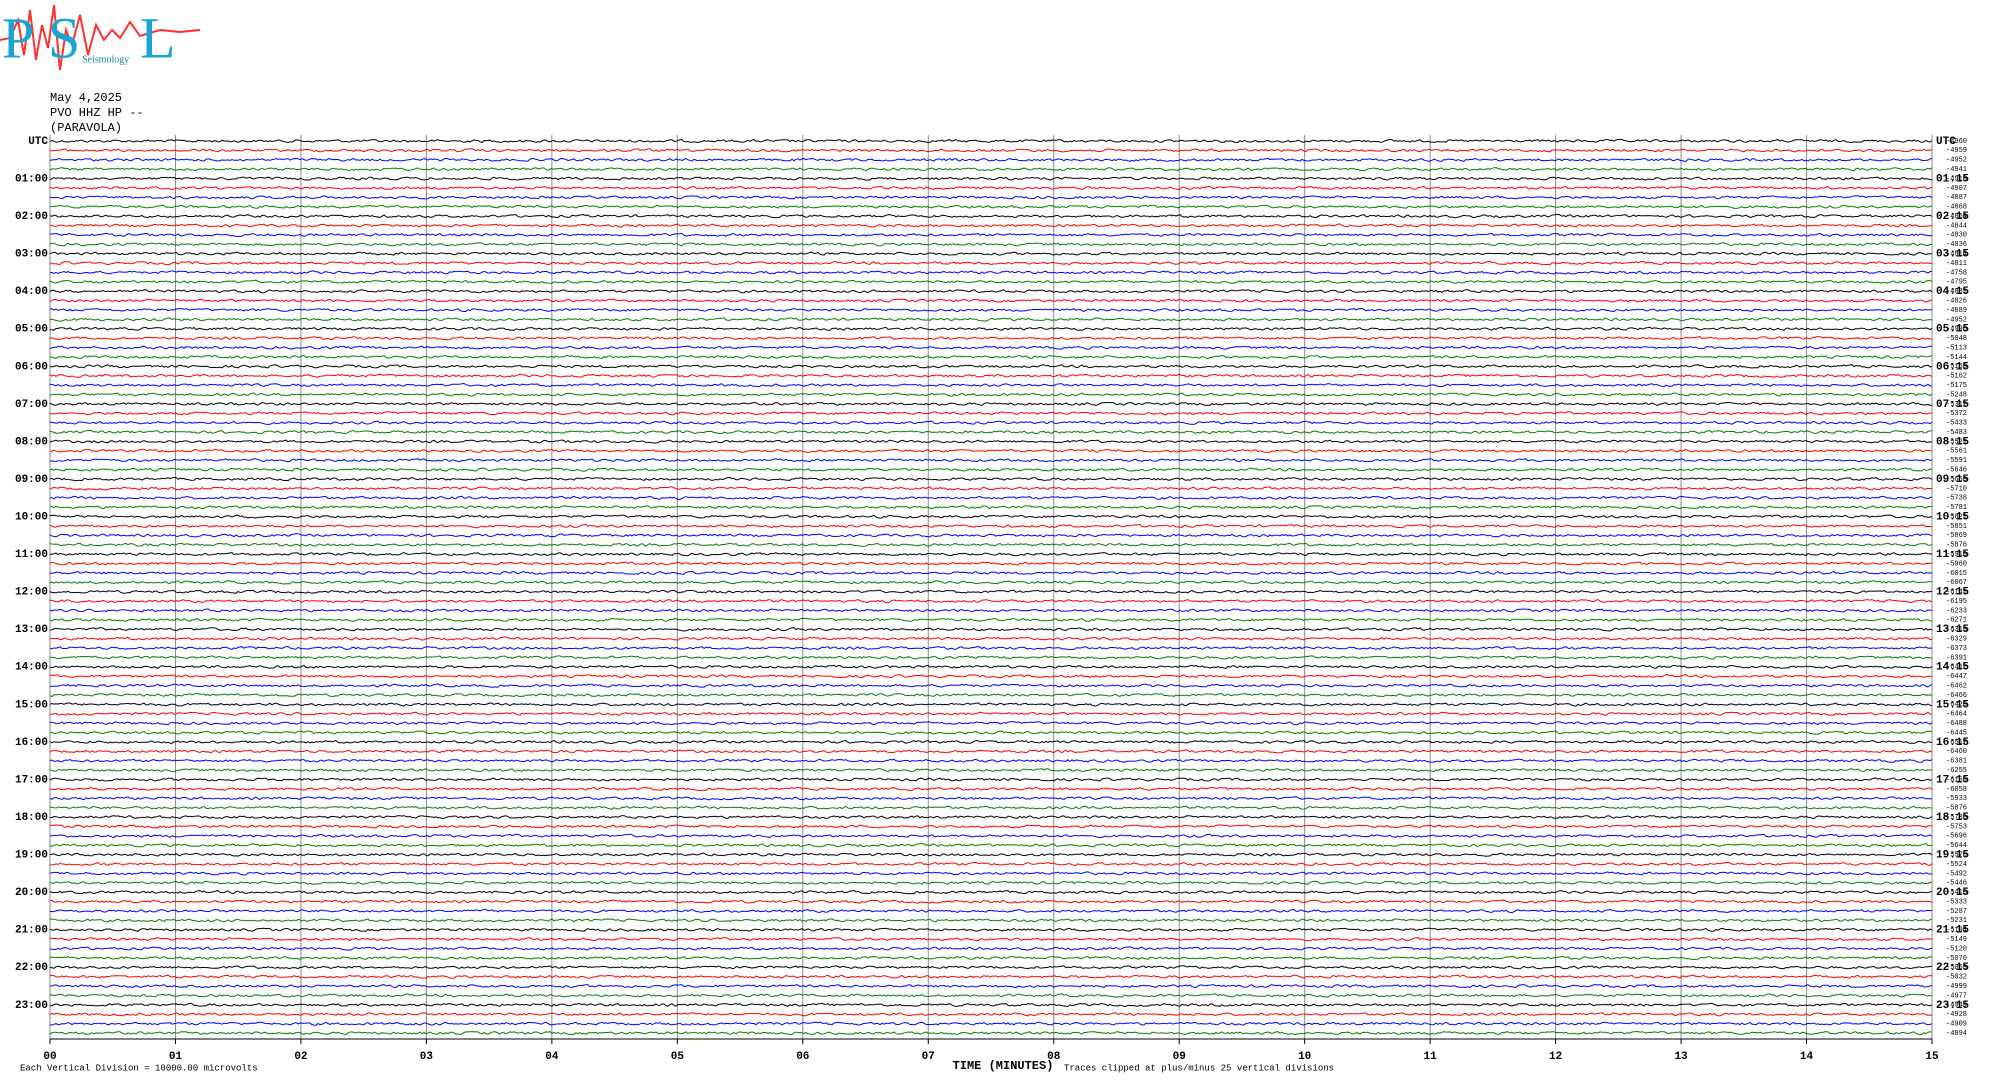  Describe the element at coordinates (31, 705) in the screenshot. I see `row-time-left: 15:00` at that location.